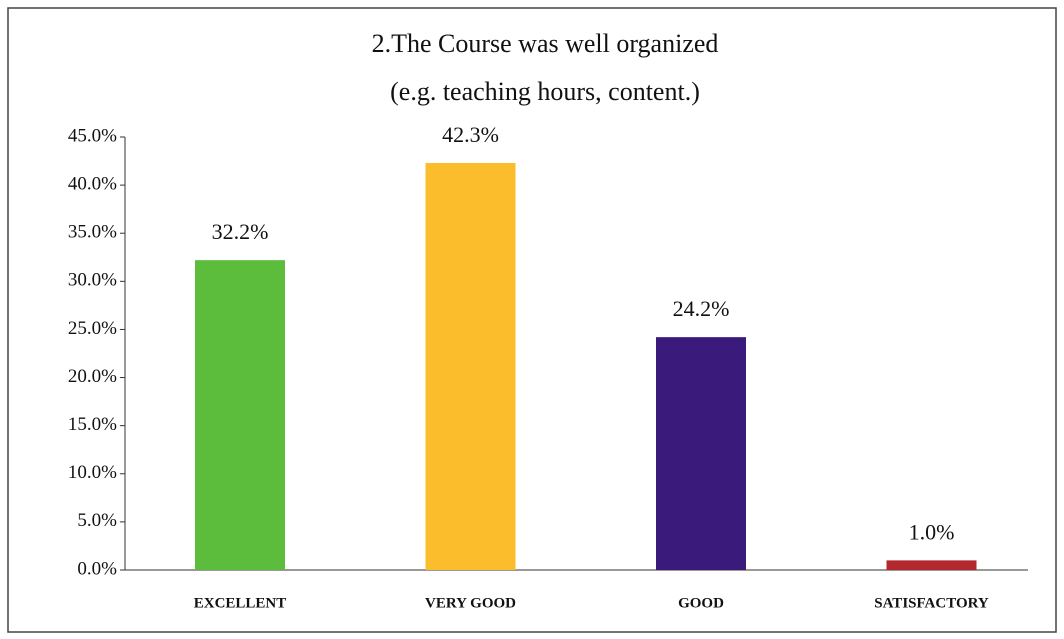 Image resolution: width=1064 pixels, height=639 pixels. I want to click on y-tick-label: 10.0%, so click(92, 472).